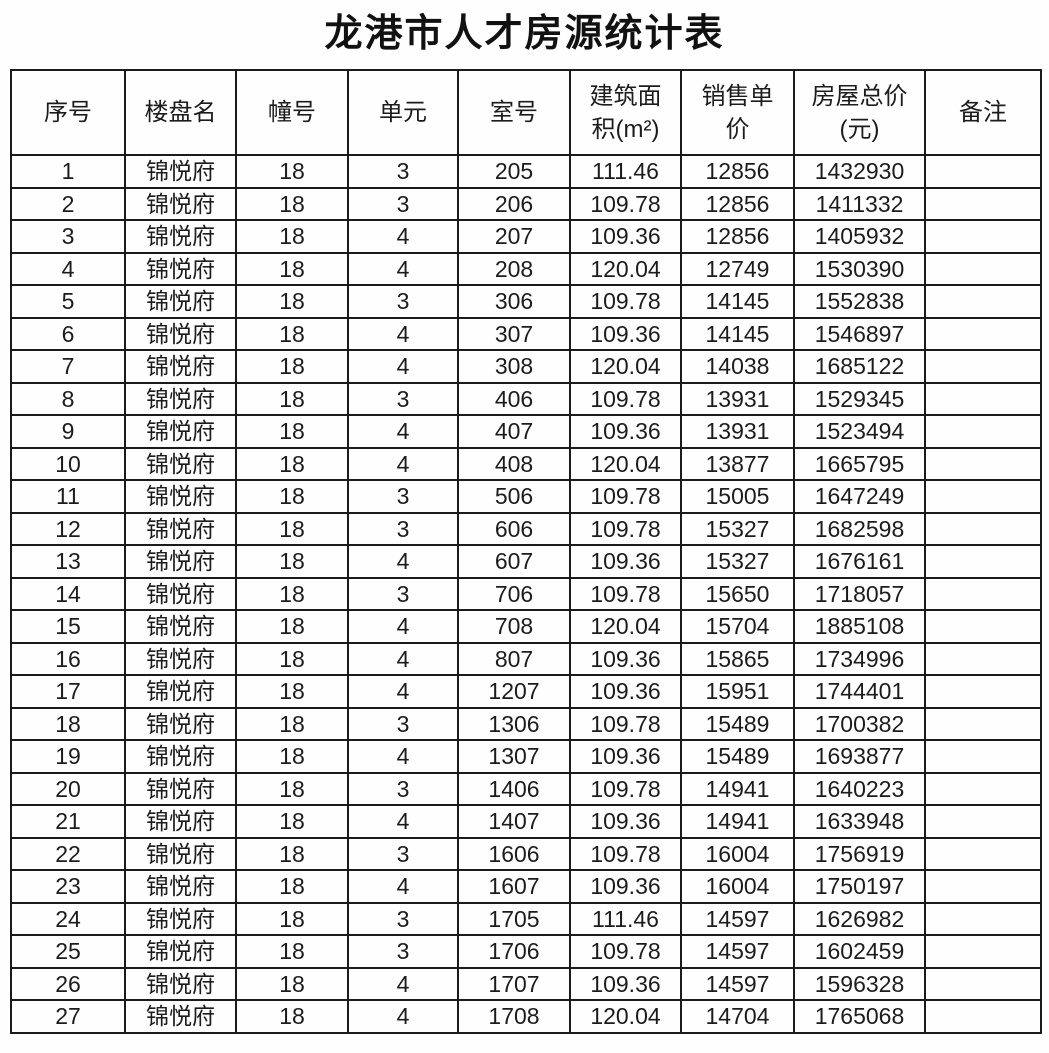  I want to click on cell-total-price: 1529345, so click(859, 398).